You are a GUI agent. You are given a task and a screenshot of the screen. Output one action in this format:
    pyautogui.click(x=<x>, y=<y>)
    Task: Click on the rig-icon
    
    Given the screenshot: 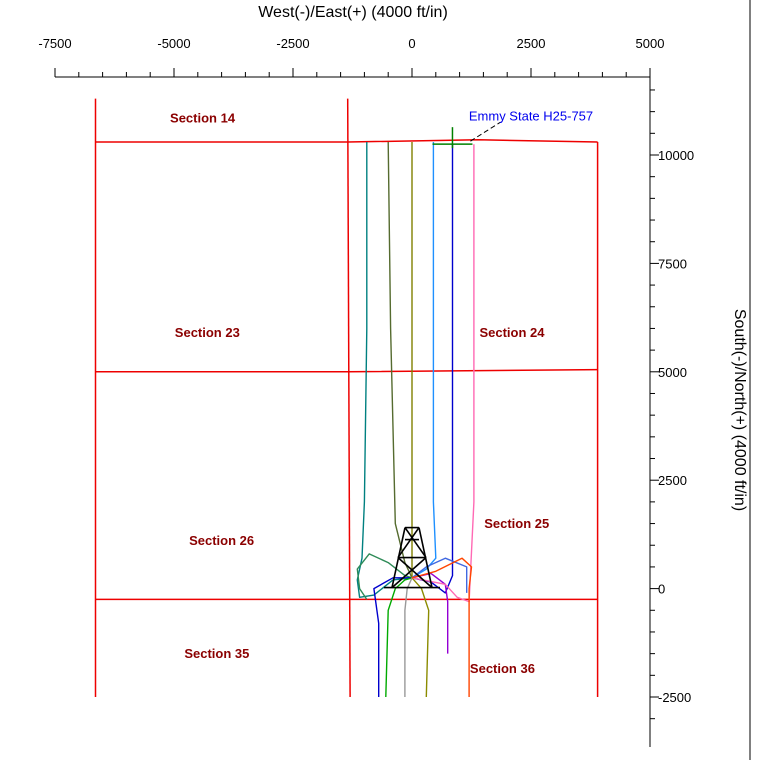 What is the action you would take?
    pyautogui.click(x=412, y=557)
    